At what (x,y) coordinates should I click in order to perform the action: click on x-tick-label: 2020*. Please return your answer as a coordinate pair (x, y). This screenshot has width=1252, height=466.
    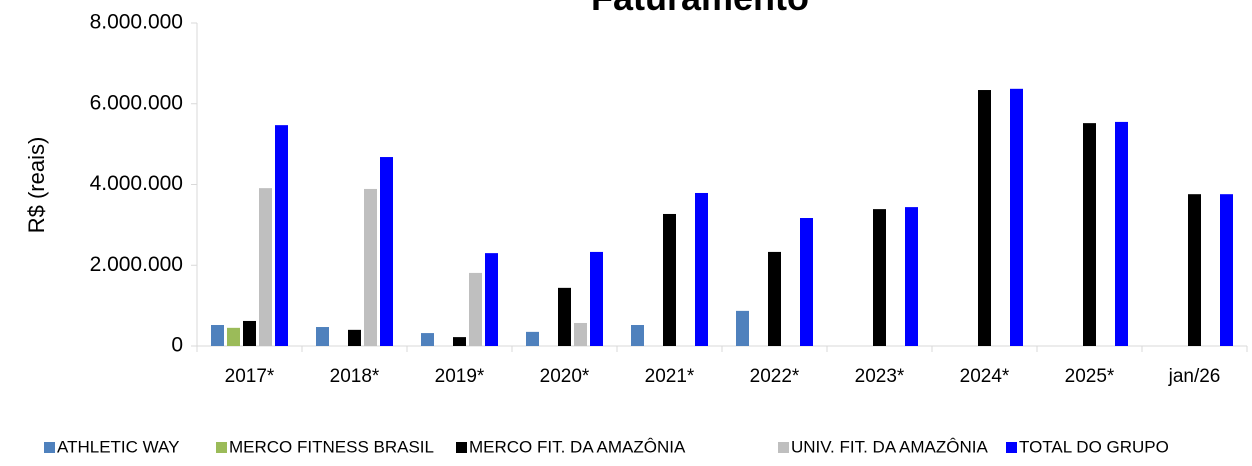
    Looking at the image, I should click on (565, 376).